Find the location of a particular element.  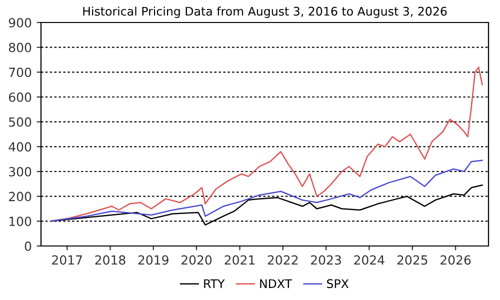

x-tick-label: 2024 is located at coordinates (369, 260).